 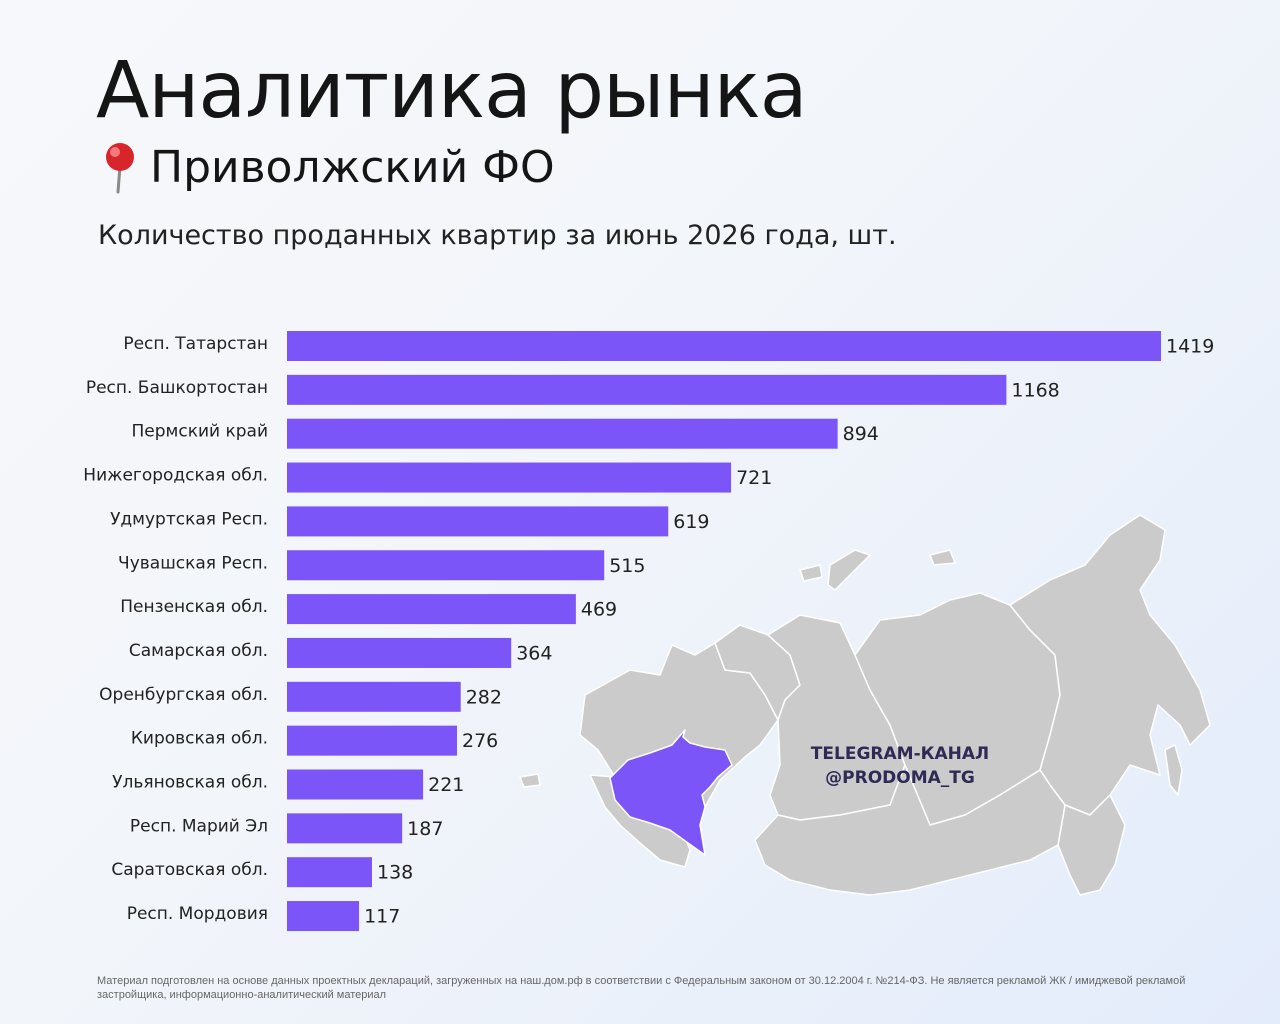 I want to click on data-label: 721, so click(x=754, y=478).